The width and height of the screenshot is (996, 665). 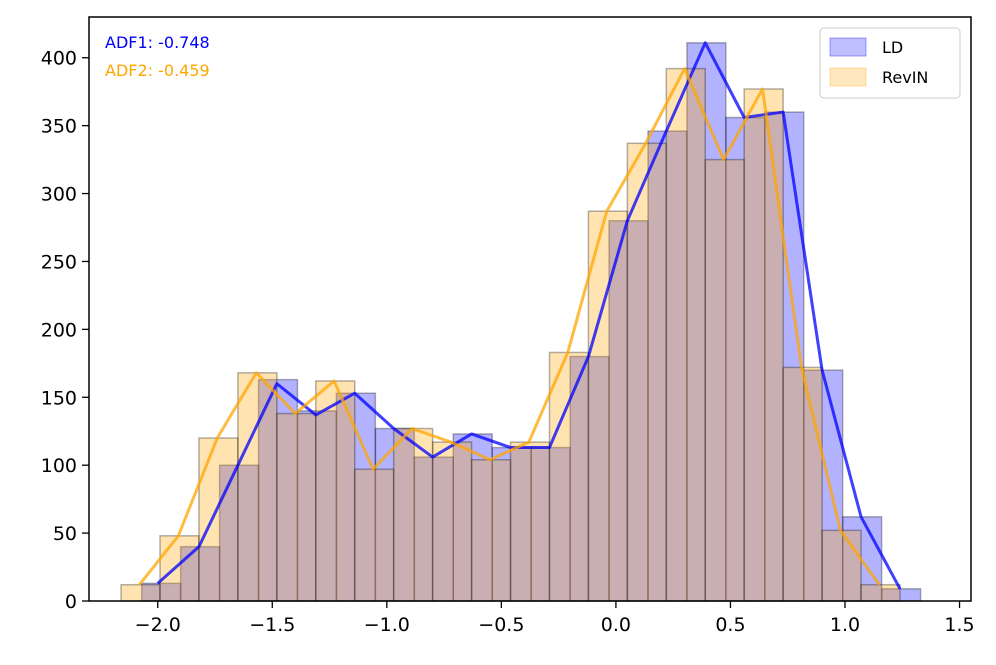 What do you see at coordinates (555, 618) in the screenshot?
I see `x-axis: −2.0 −1.5 −1.0 −0.5 0.0 0.5 1.0 1.5` at bounding box center [555, 618].